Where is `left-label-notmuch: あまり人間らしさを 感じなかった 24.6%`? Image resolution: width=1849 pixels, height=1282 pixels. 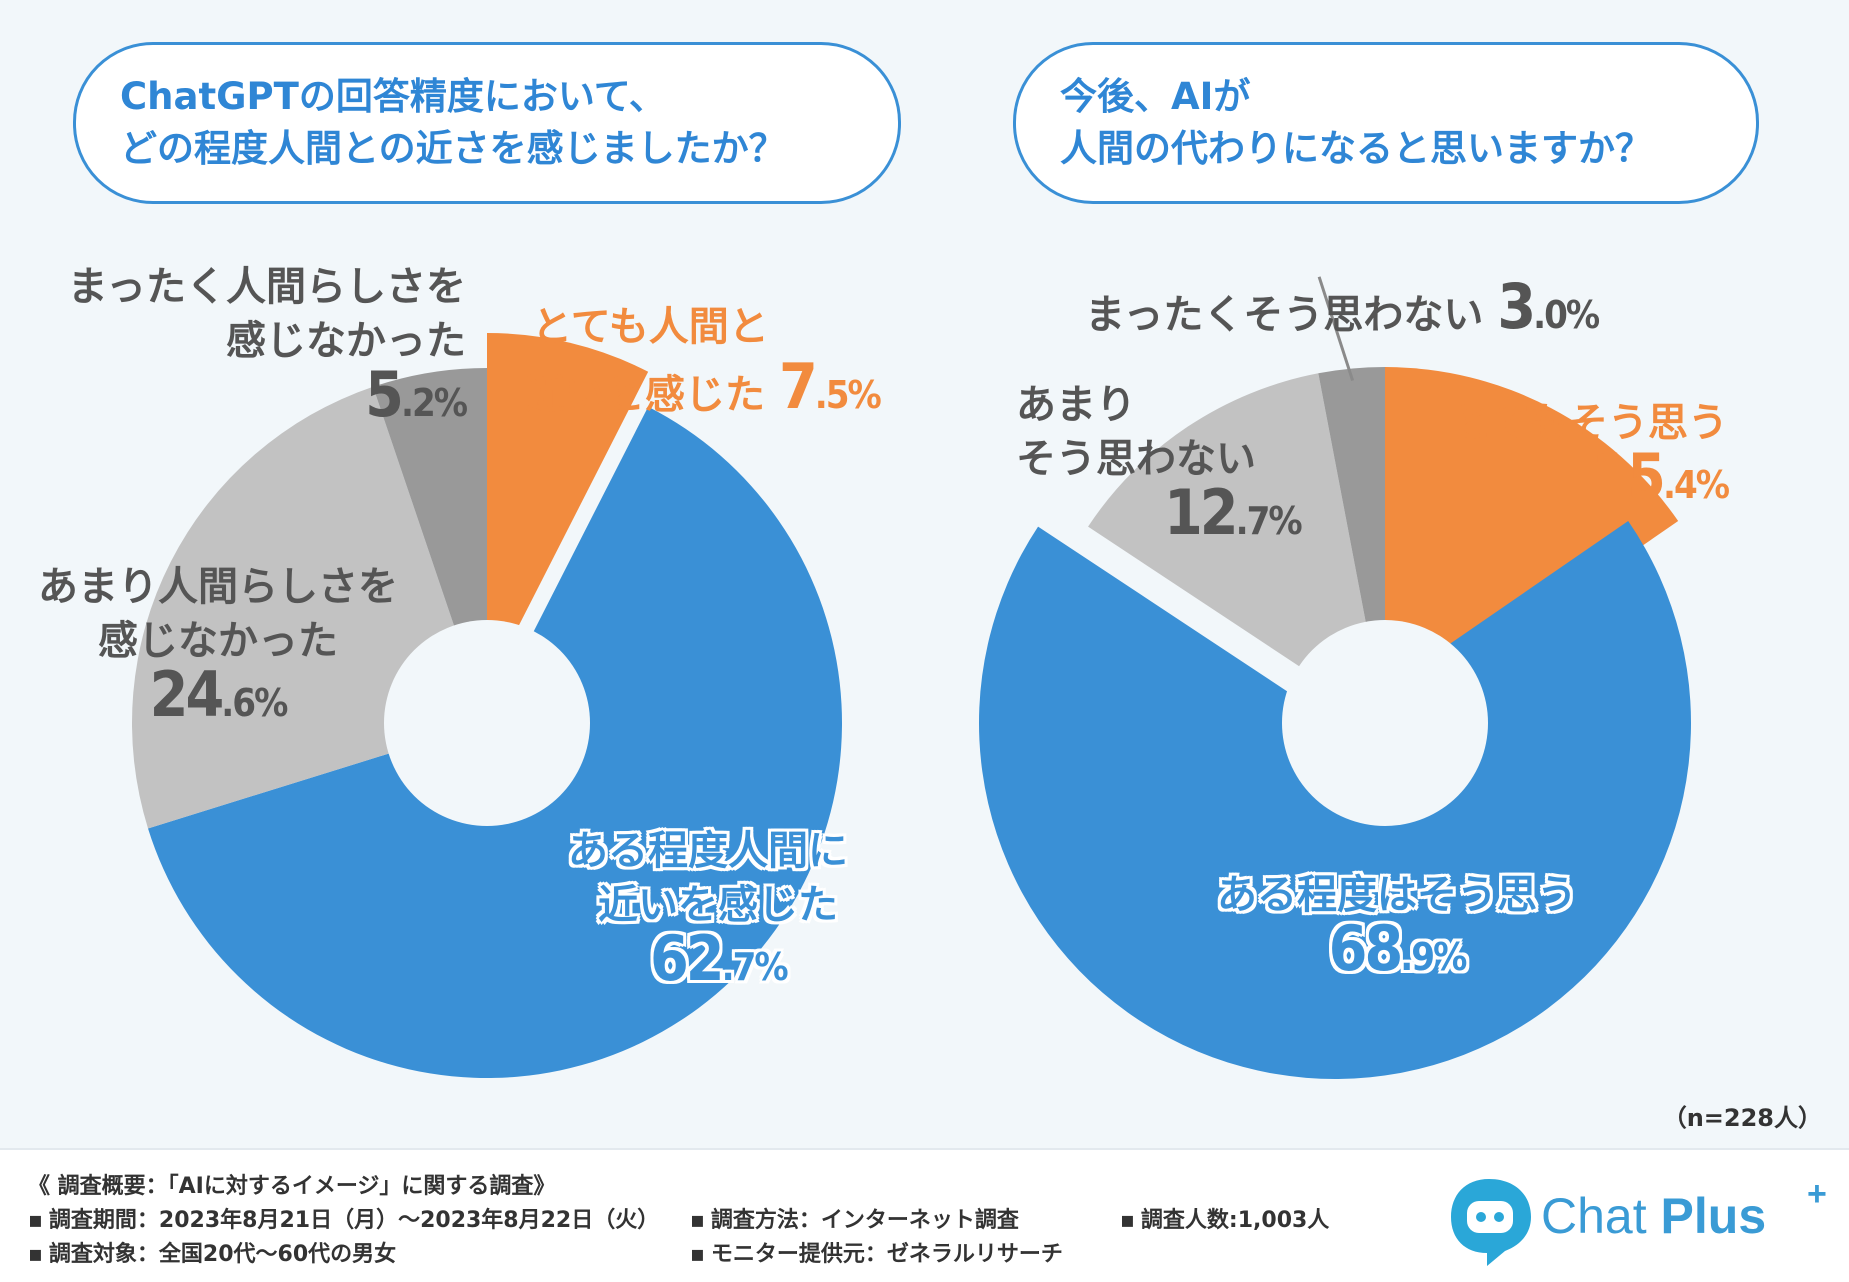 left-label-notmuch: あまり人間らしさを 感じなかった 24.6% is located at coordinates (218, 645).